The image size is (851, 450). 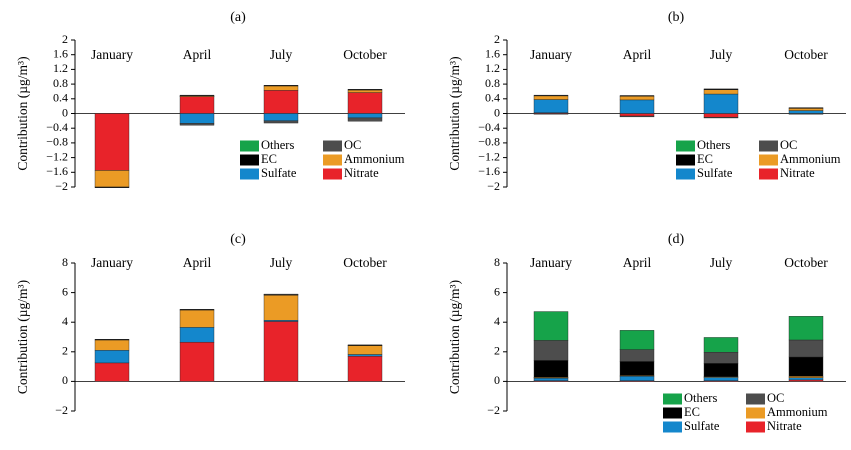 I want to click on bar-segment-others-october, so click(x=806, y=328).